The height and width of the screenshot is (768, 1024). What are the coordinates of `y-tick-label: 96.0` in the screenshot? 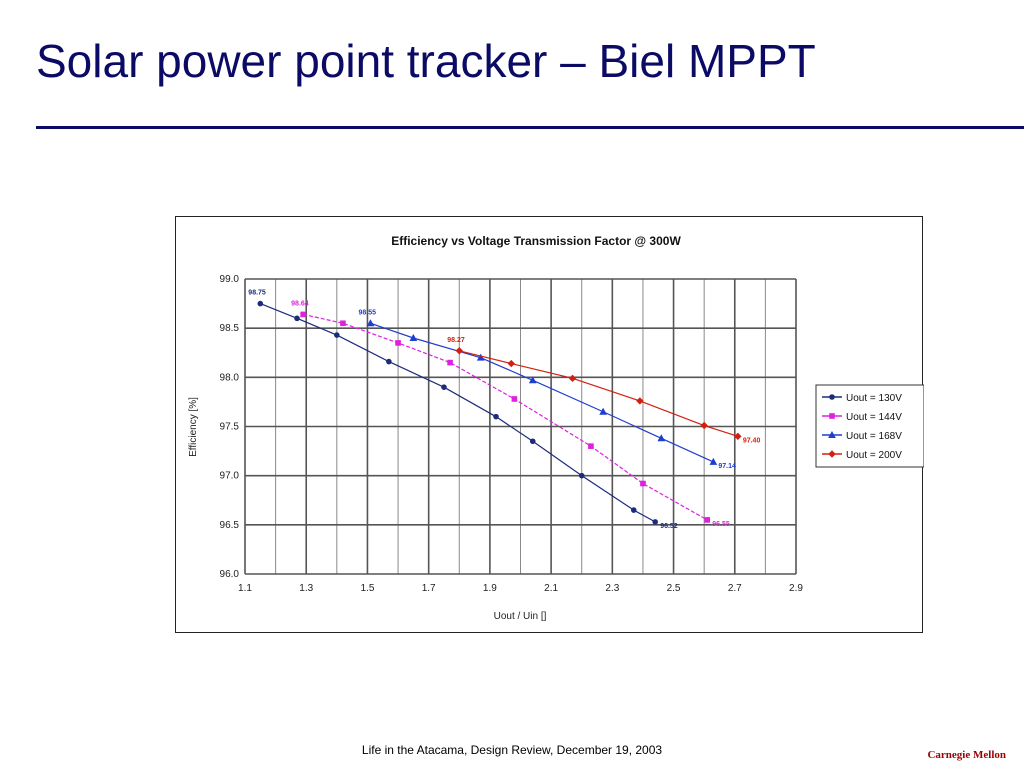 It's located at (230, 574).